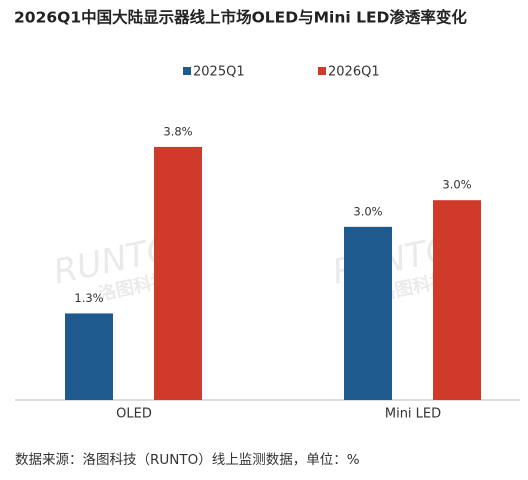 This screenshot has height=480, width=528. What do you see at coordinates (354, 72) in the screenshot?
I see `legend-label: 2026Q1` at bounding box center [354, 72].